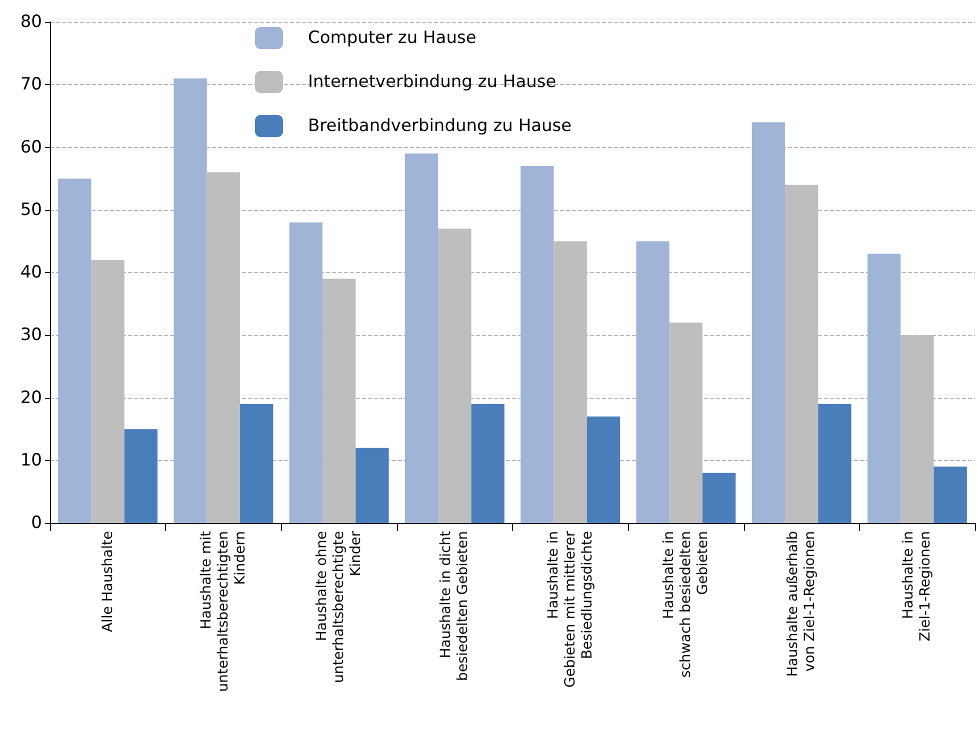 The height and width of the screenshot is (748, 980). I want to click on legend-label: Breitbandverbindung zu Hause, so click(440, 126).